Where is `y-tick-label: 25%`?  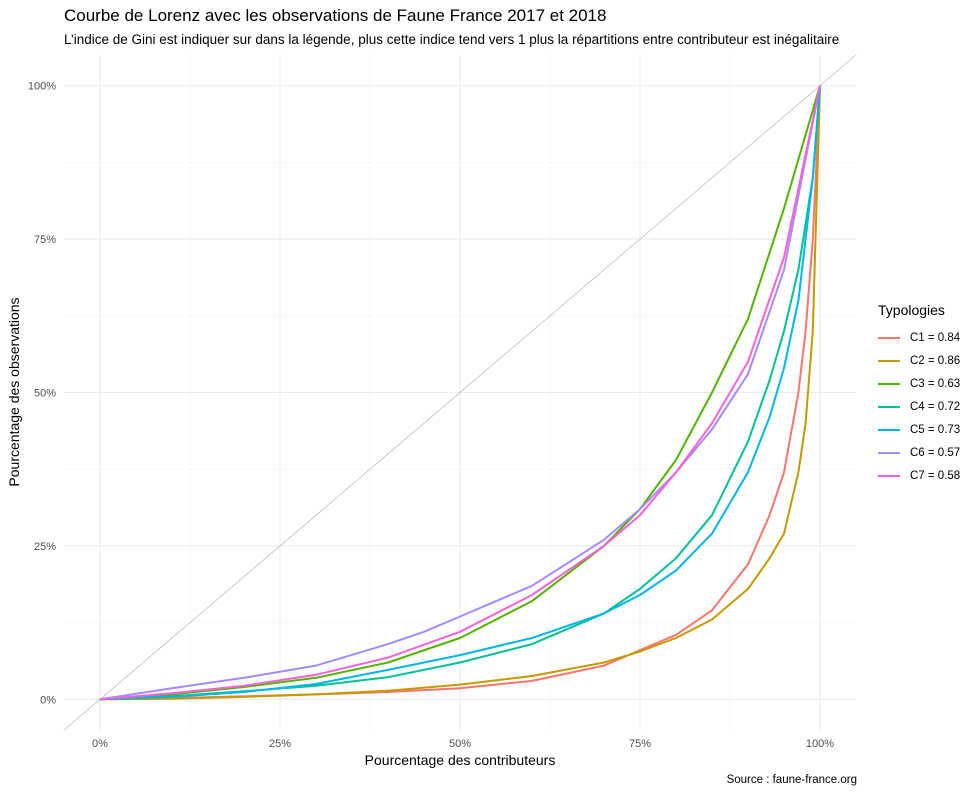 y-tick-label: 25% is located at coordinates (45, 547).